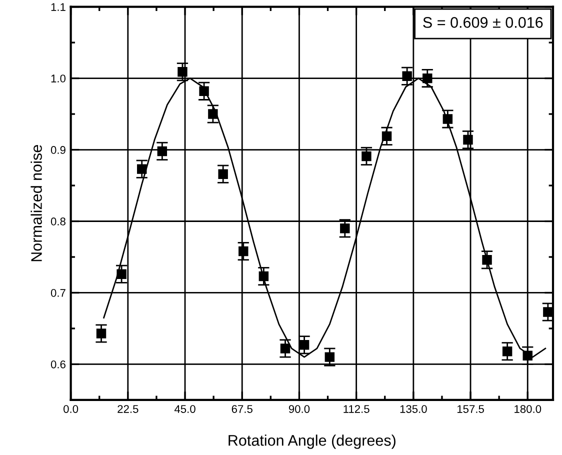 The width and height of the screenshot is (562, 455). What do you see at coordinates (312, 441) in the screenshot?
I see `x-axis-title: Rotation Angle (degrees)` at bounding box center [312, 441].